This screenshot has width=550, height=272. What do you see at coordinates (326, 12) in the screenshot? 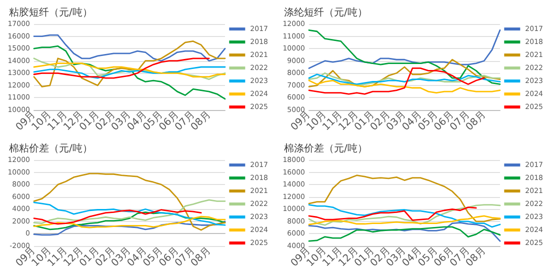
I see `chart-title: 涤纶短纤（元/吨）` at bounding box center [326, 12].